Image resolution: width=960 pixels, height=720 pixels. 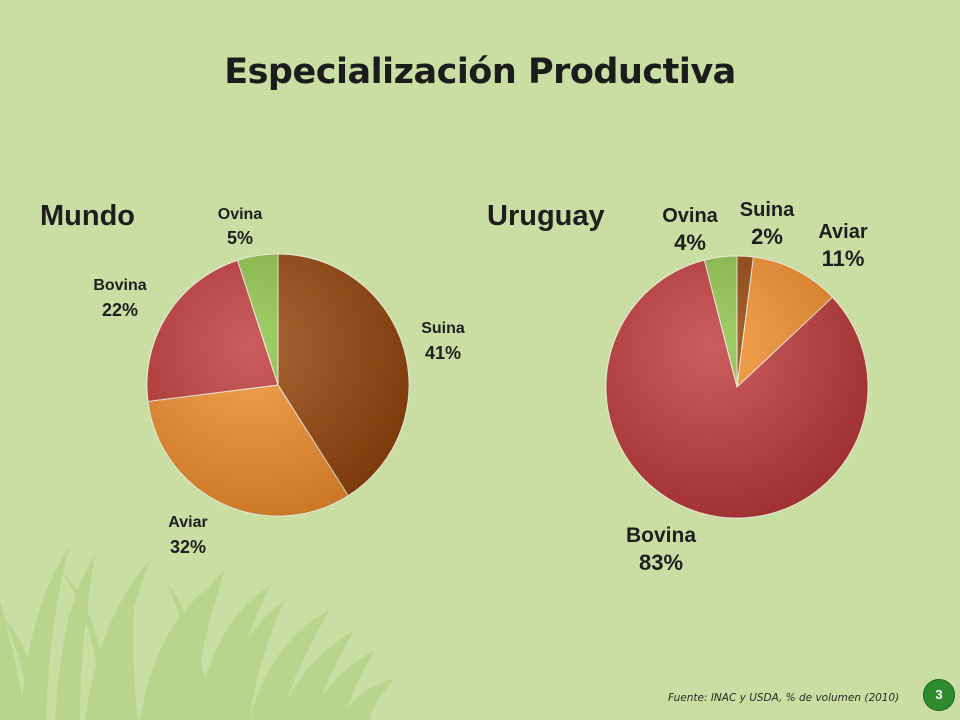 I want to click on value-uruguay-bovina: 83%, so click(x=661, y=562).